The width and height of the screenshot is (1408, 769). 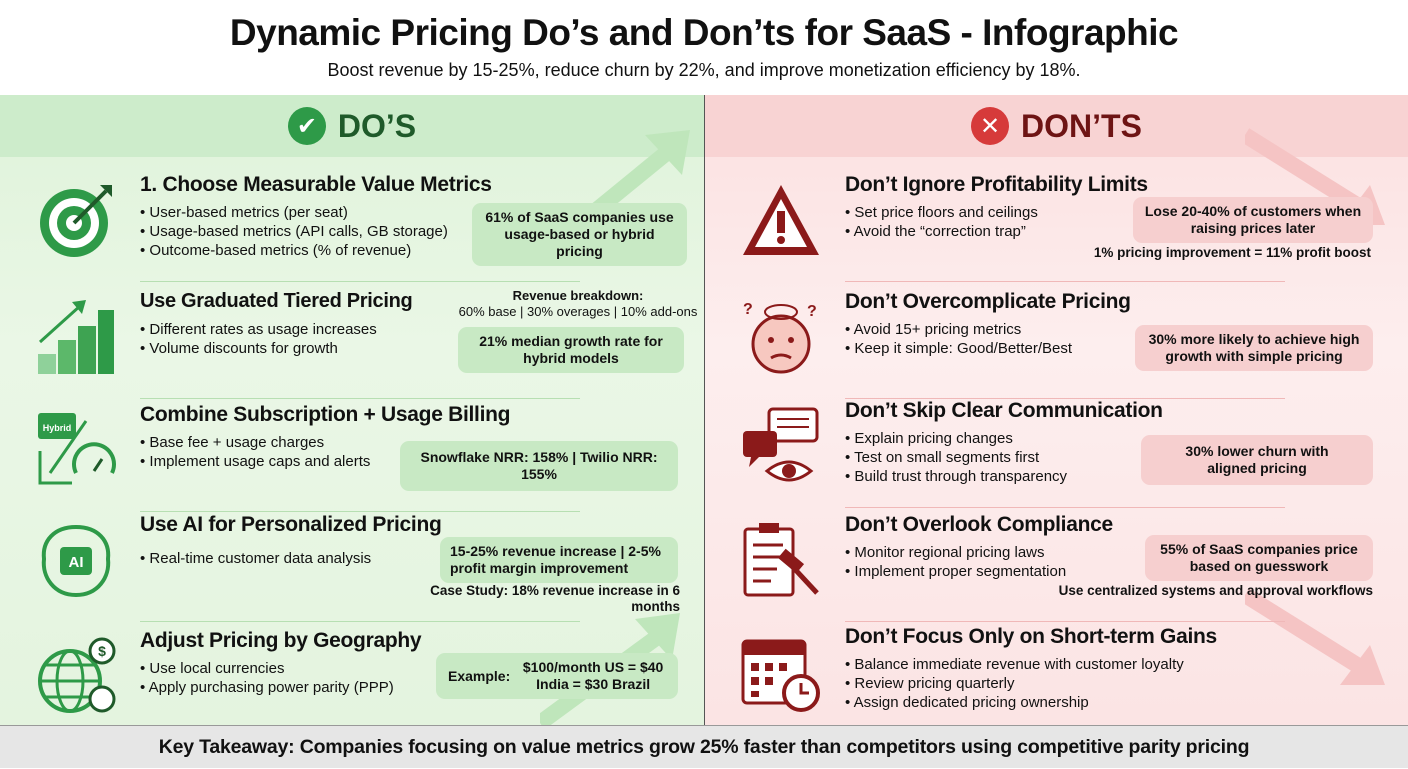 What do you see at coordinates (985, 231) in the screenshot?
I see `bullet: Avoid the “correction trap”` at bounding box center [985, 231].